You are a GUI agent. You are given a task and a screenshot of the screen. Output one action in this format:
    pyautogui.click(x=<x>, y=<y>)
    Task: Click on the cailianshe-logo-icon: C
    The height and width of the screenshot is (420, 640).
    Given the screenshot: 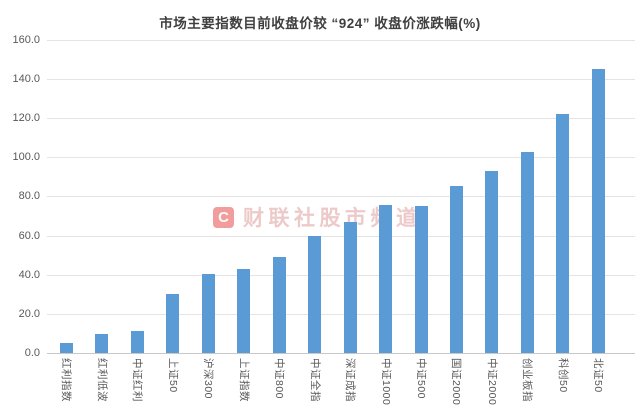 What is the action you would take?
    pyautogui.click(x=223, y=217)
    